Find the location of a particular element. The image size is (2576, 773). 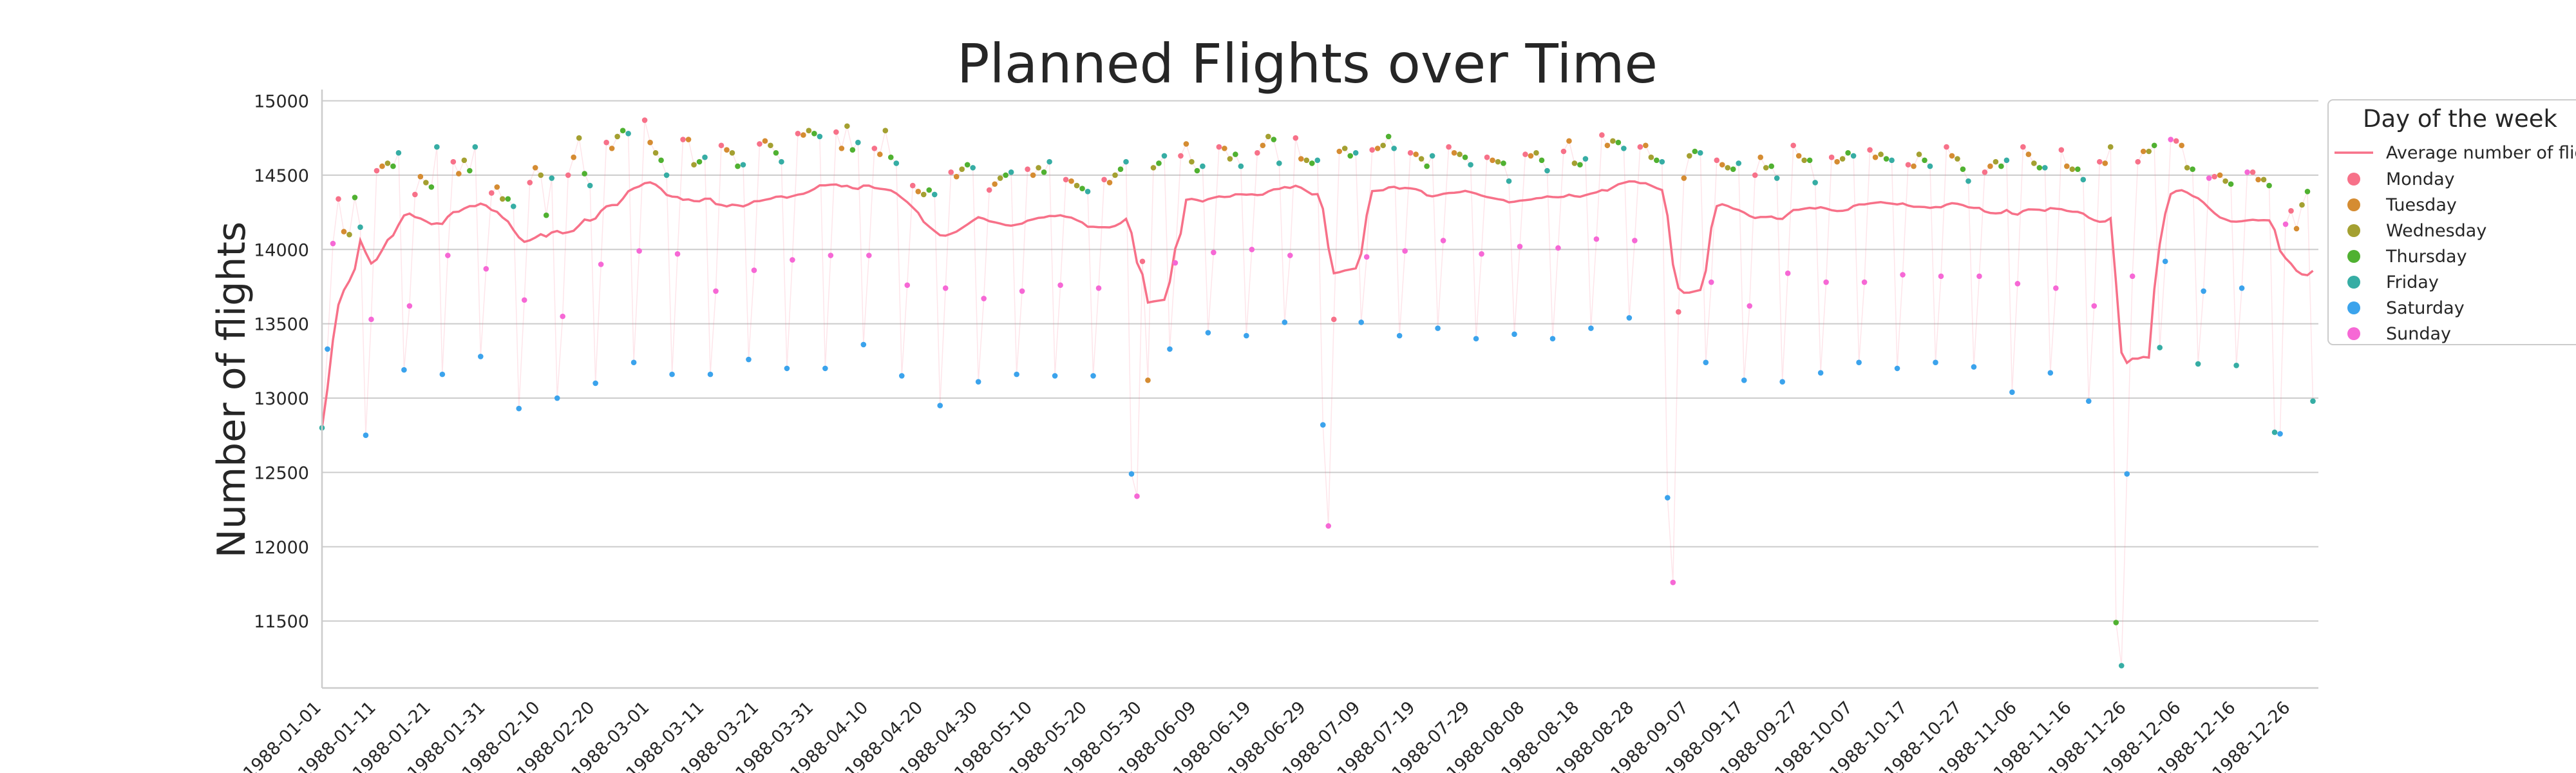

legend-label-thursday: Thursday is located at coordinates (2426, 257).